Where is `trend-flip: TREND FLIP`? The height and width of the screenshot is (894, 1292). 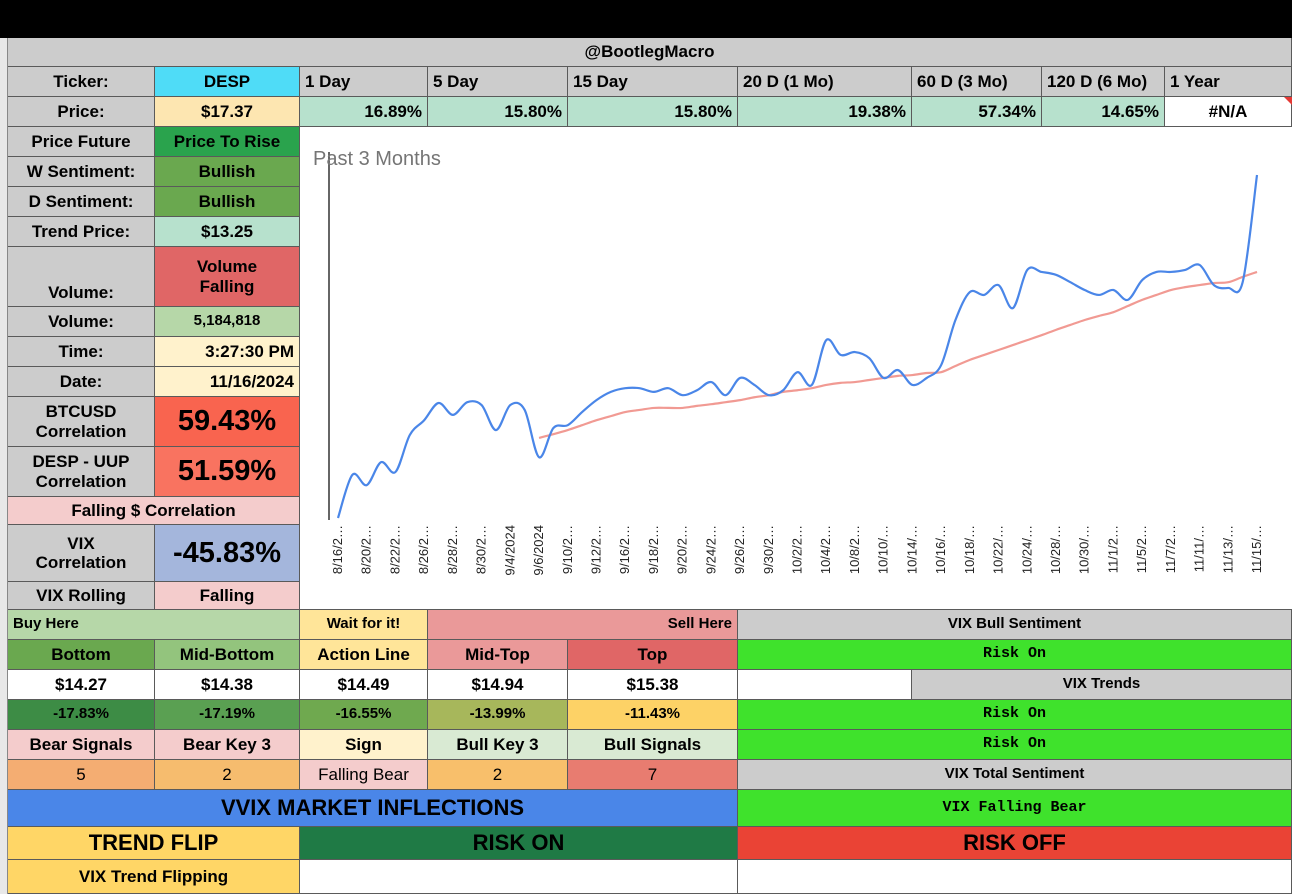
trend-flip: TREND FLIP is located at coordinates (154, 843).